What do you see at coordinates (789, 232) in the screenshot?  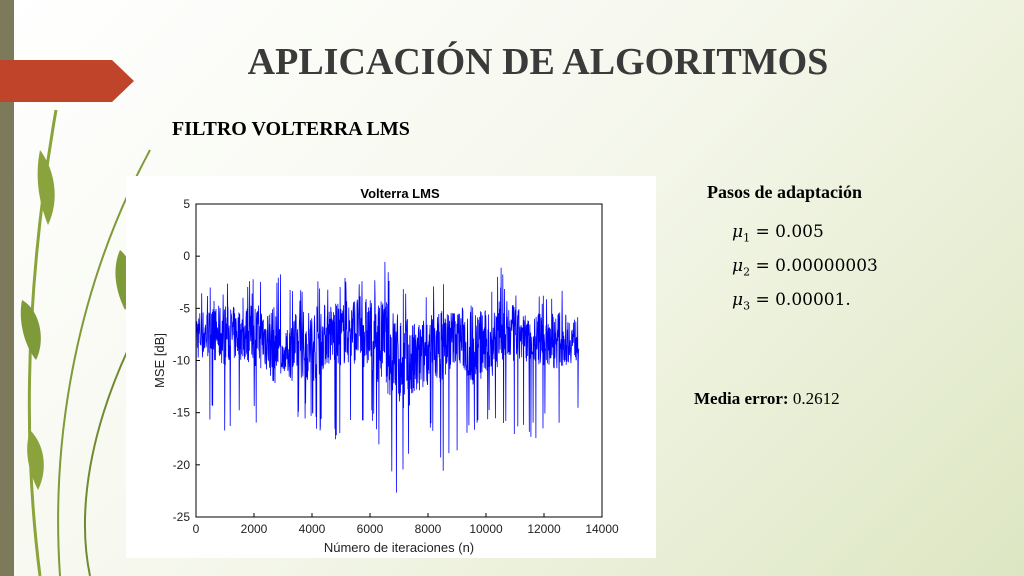 I see `param-value: = 0.005` at bounding box center [789, 232].